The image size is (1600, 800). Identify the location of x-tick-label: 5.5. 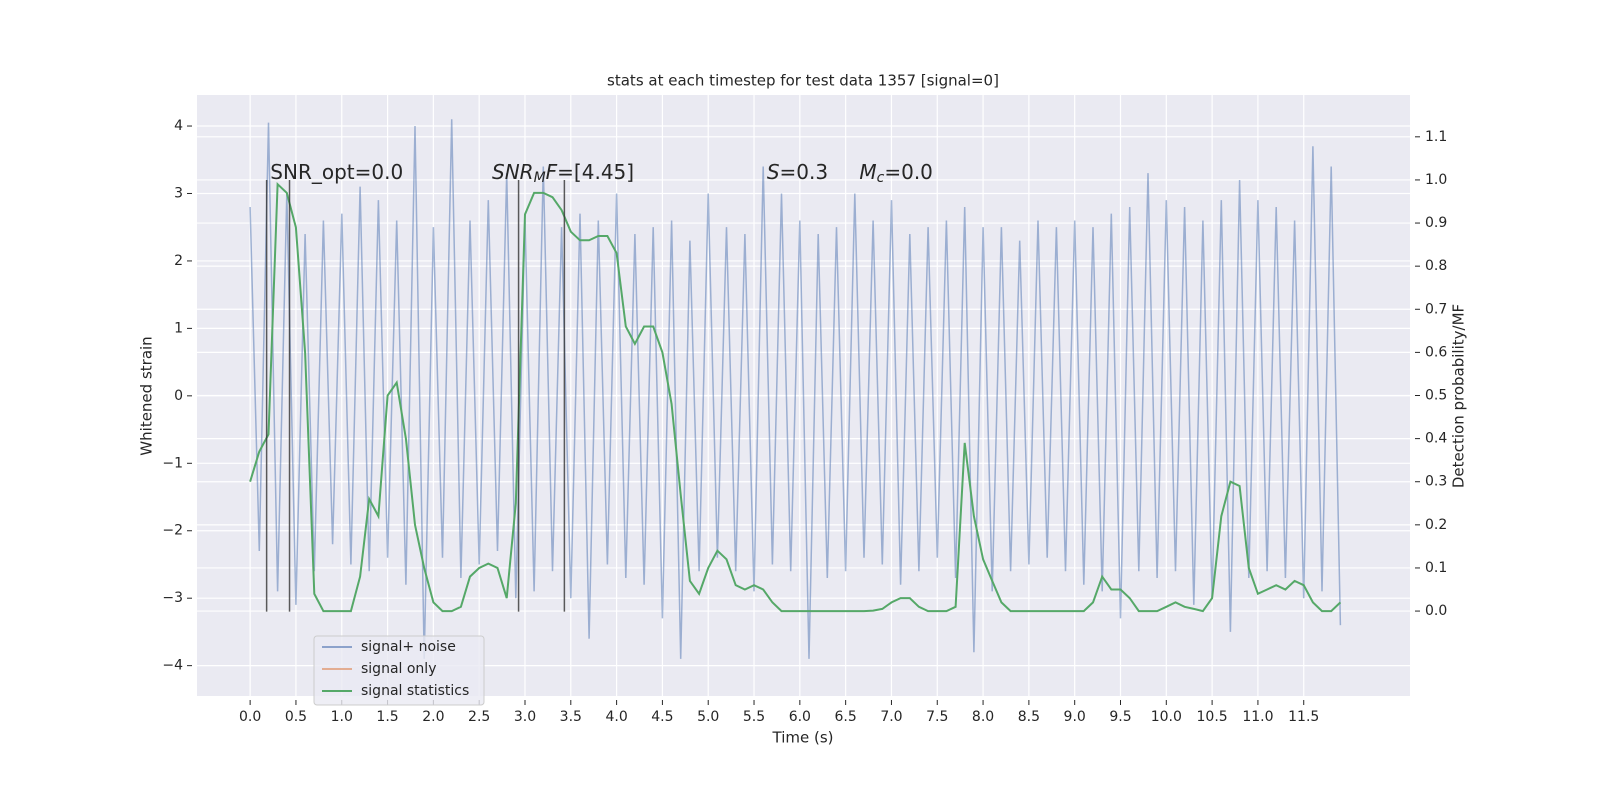
(754, 717).